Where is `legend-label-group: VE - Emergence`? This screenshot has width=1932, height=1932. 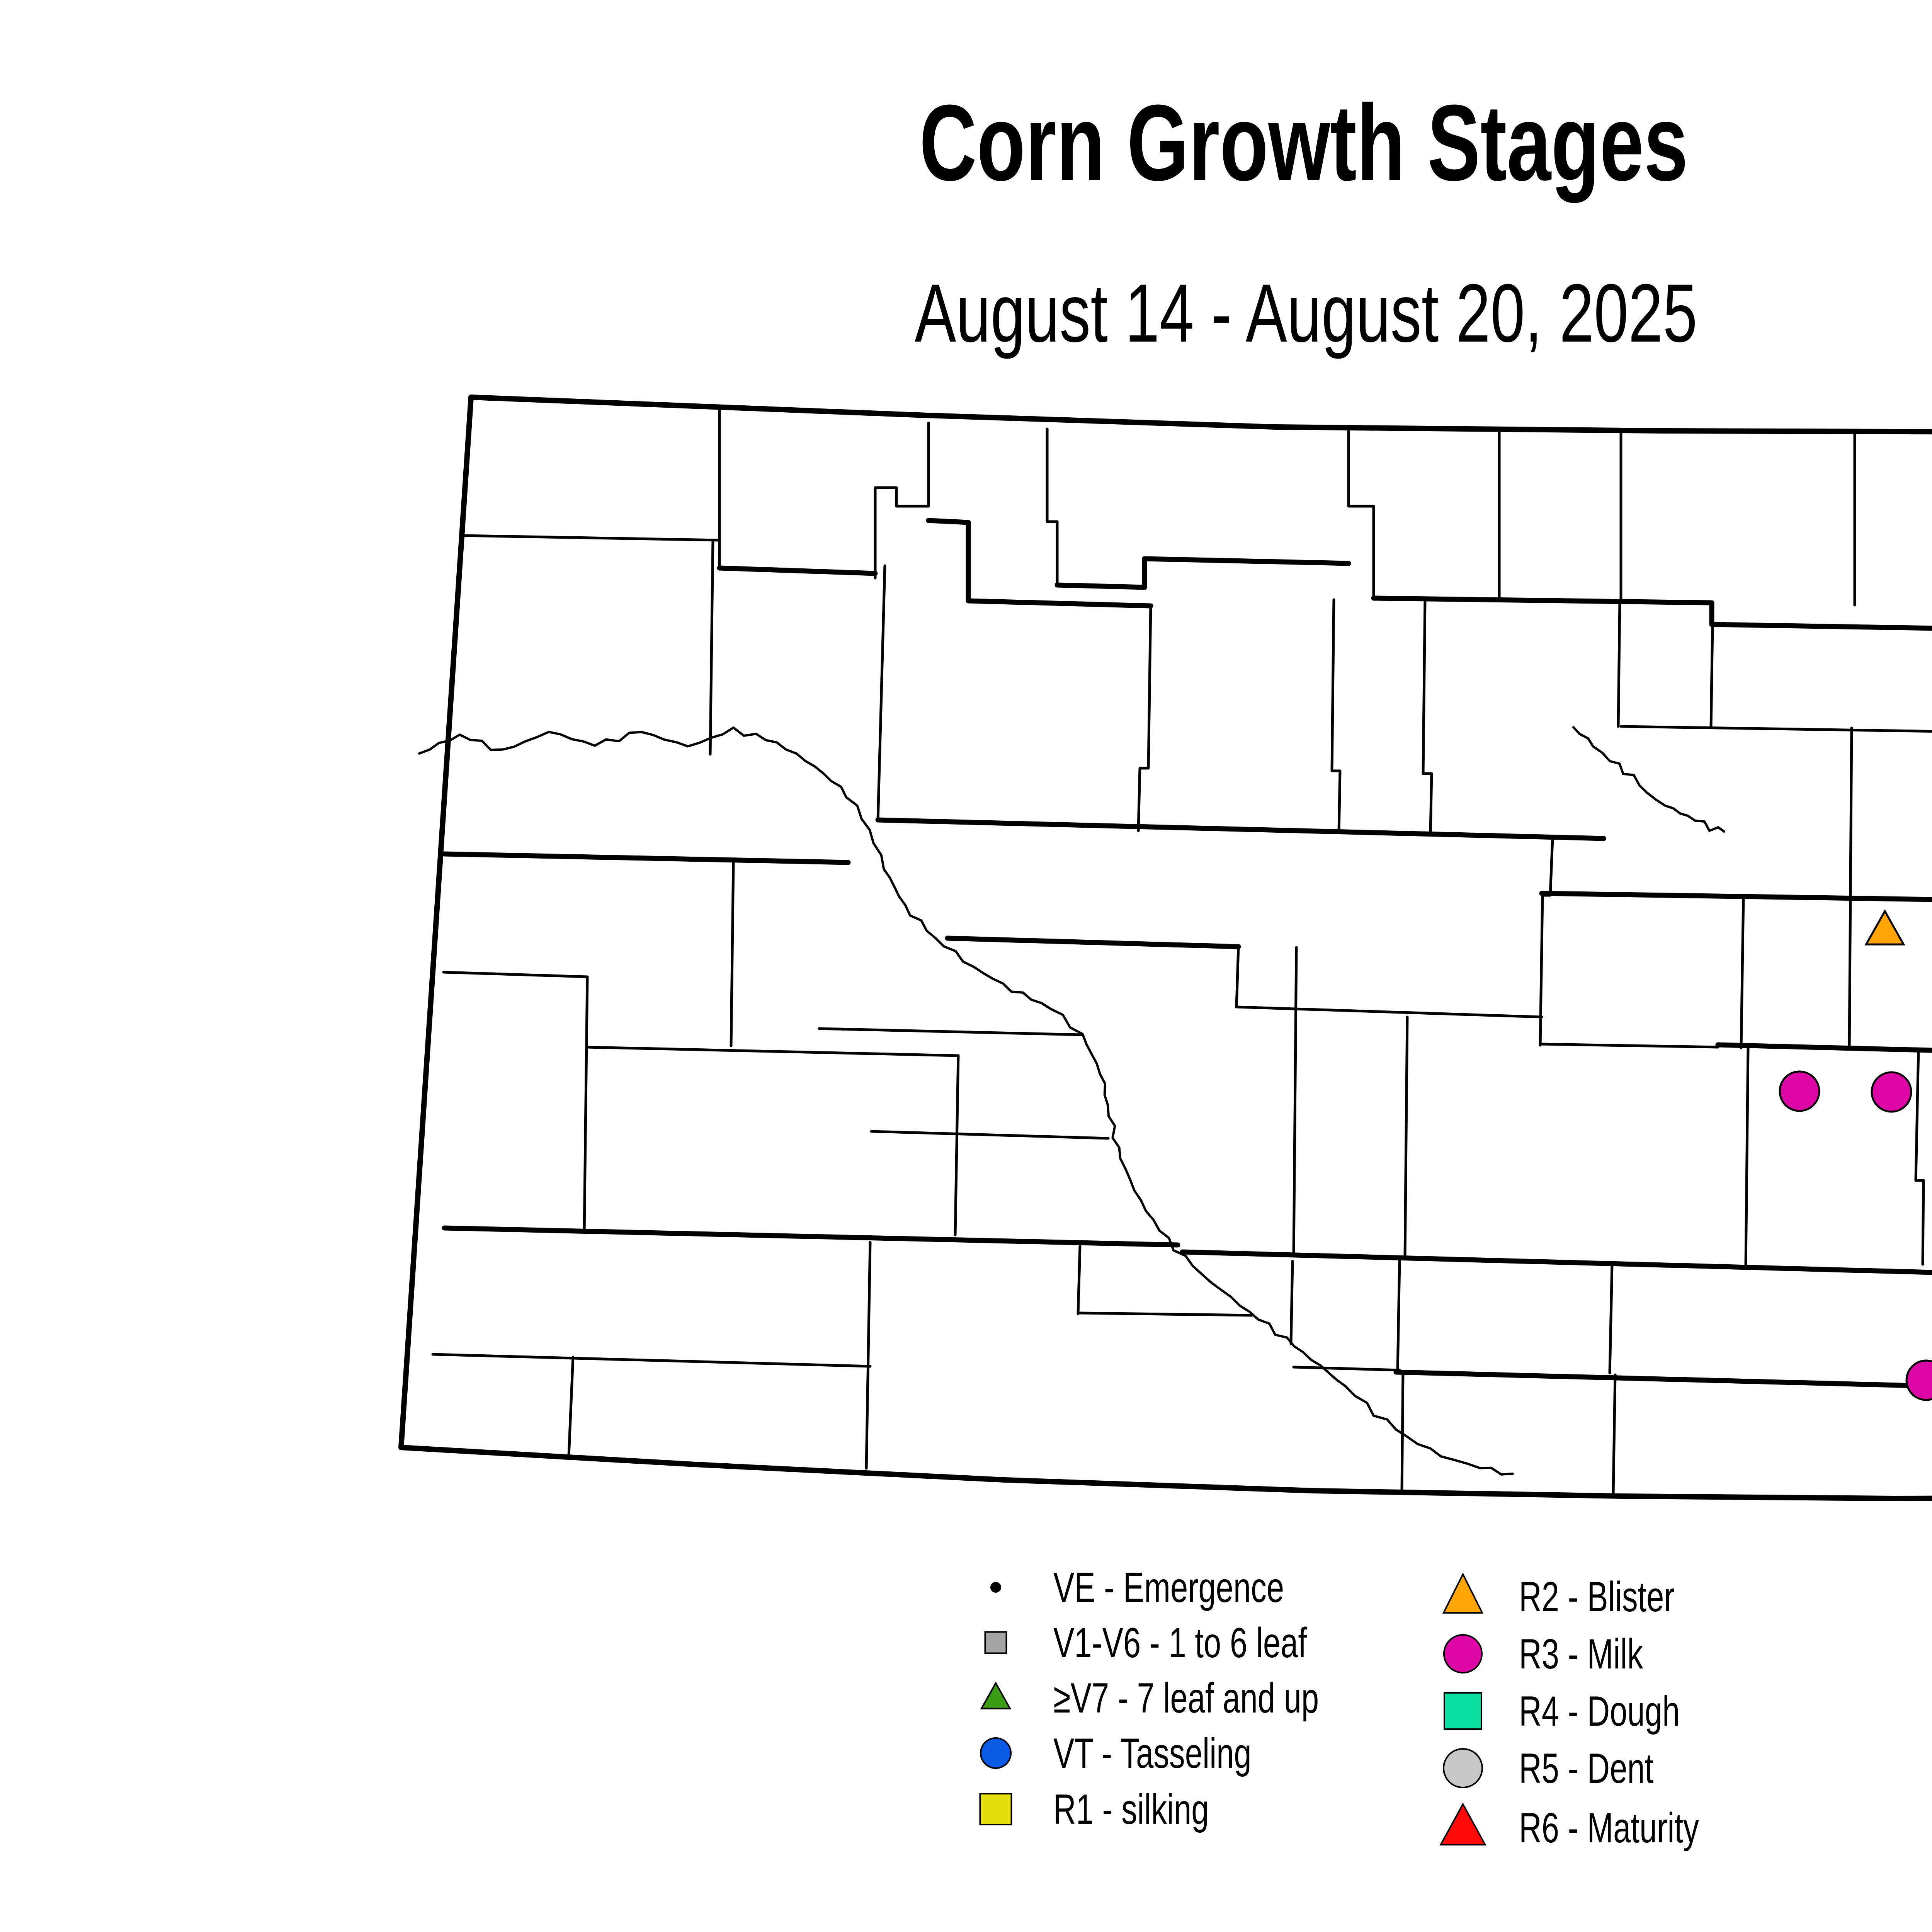
legend-label-group: VE - Emergence is located at coordinates (1169, 1587).